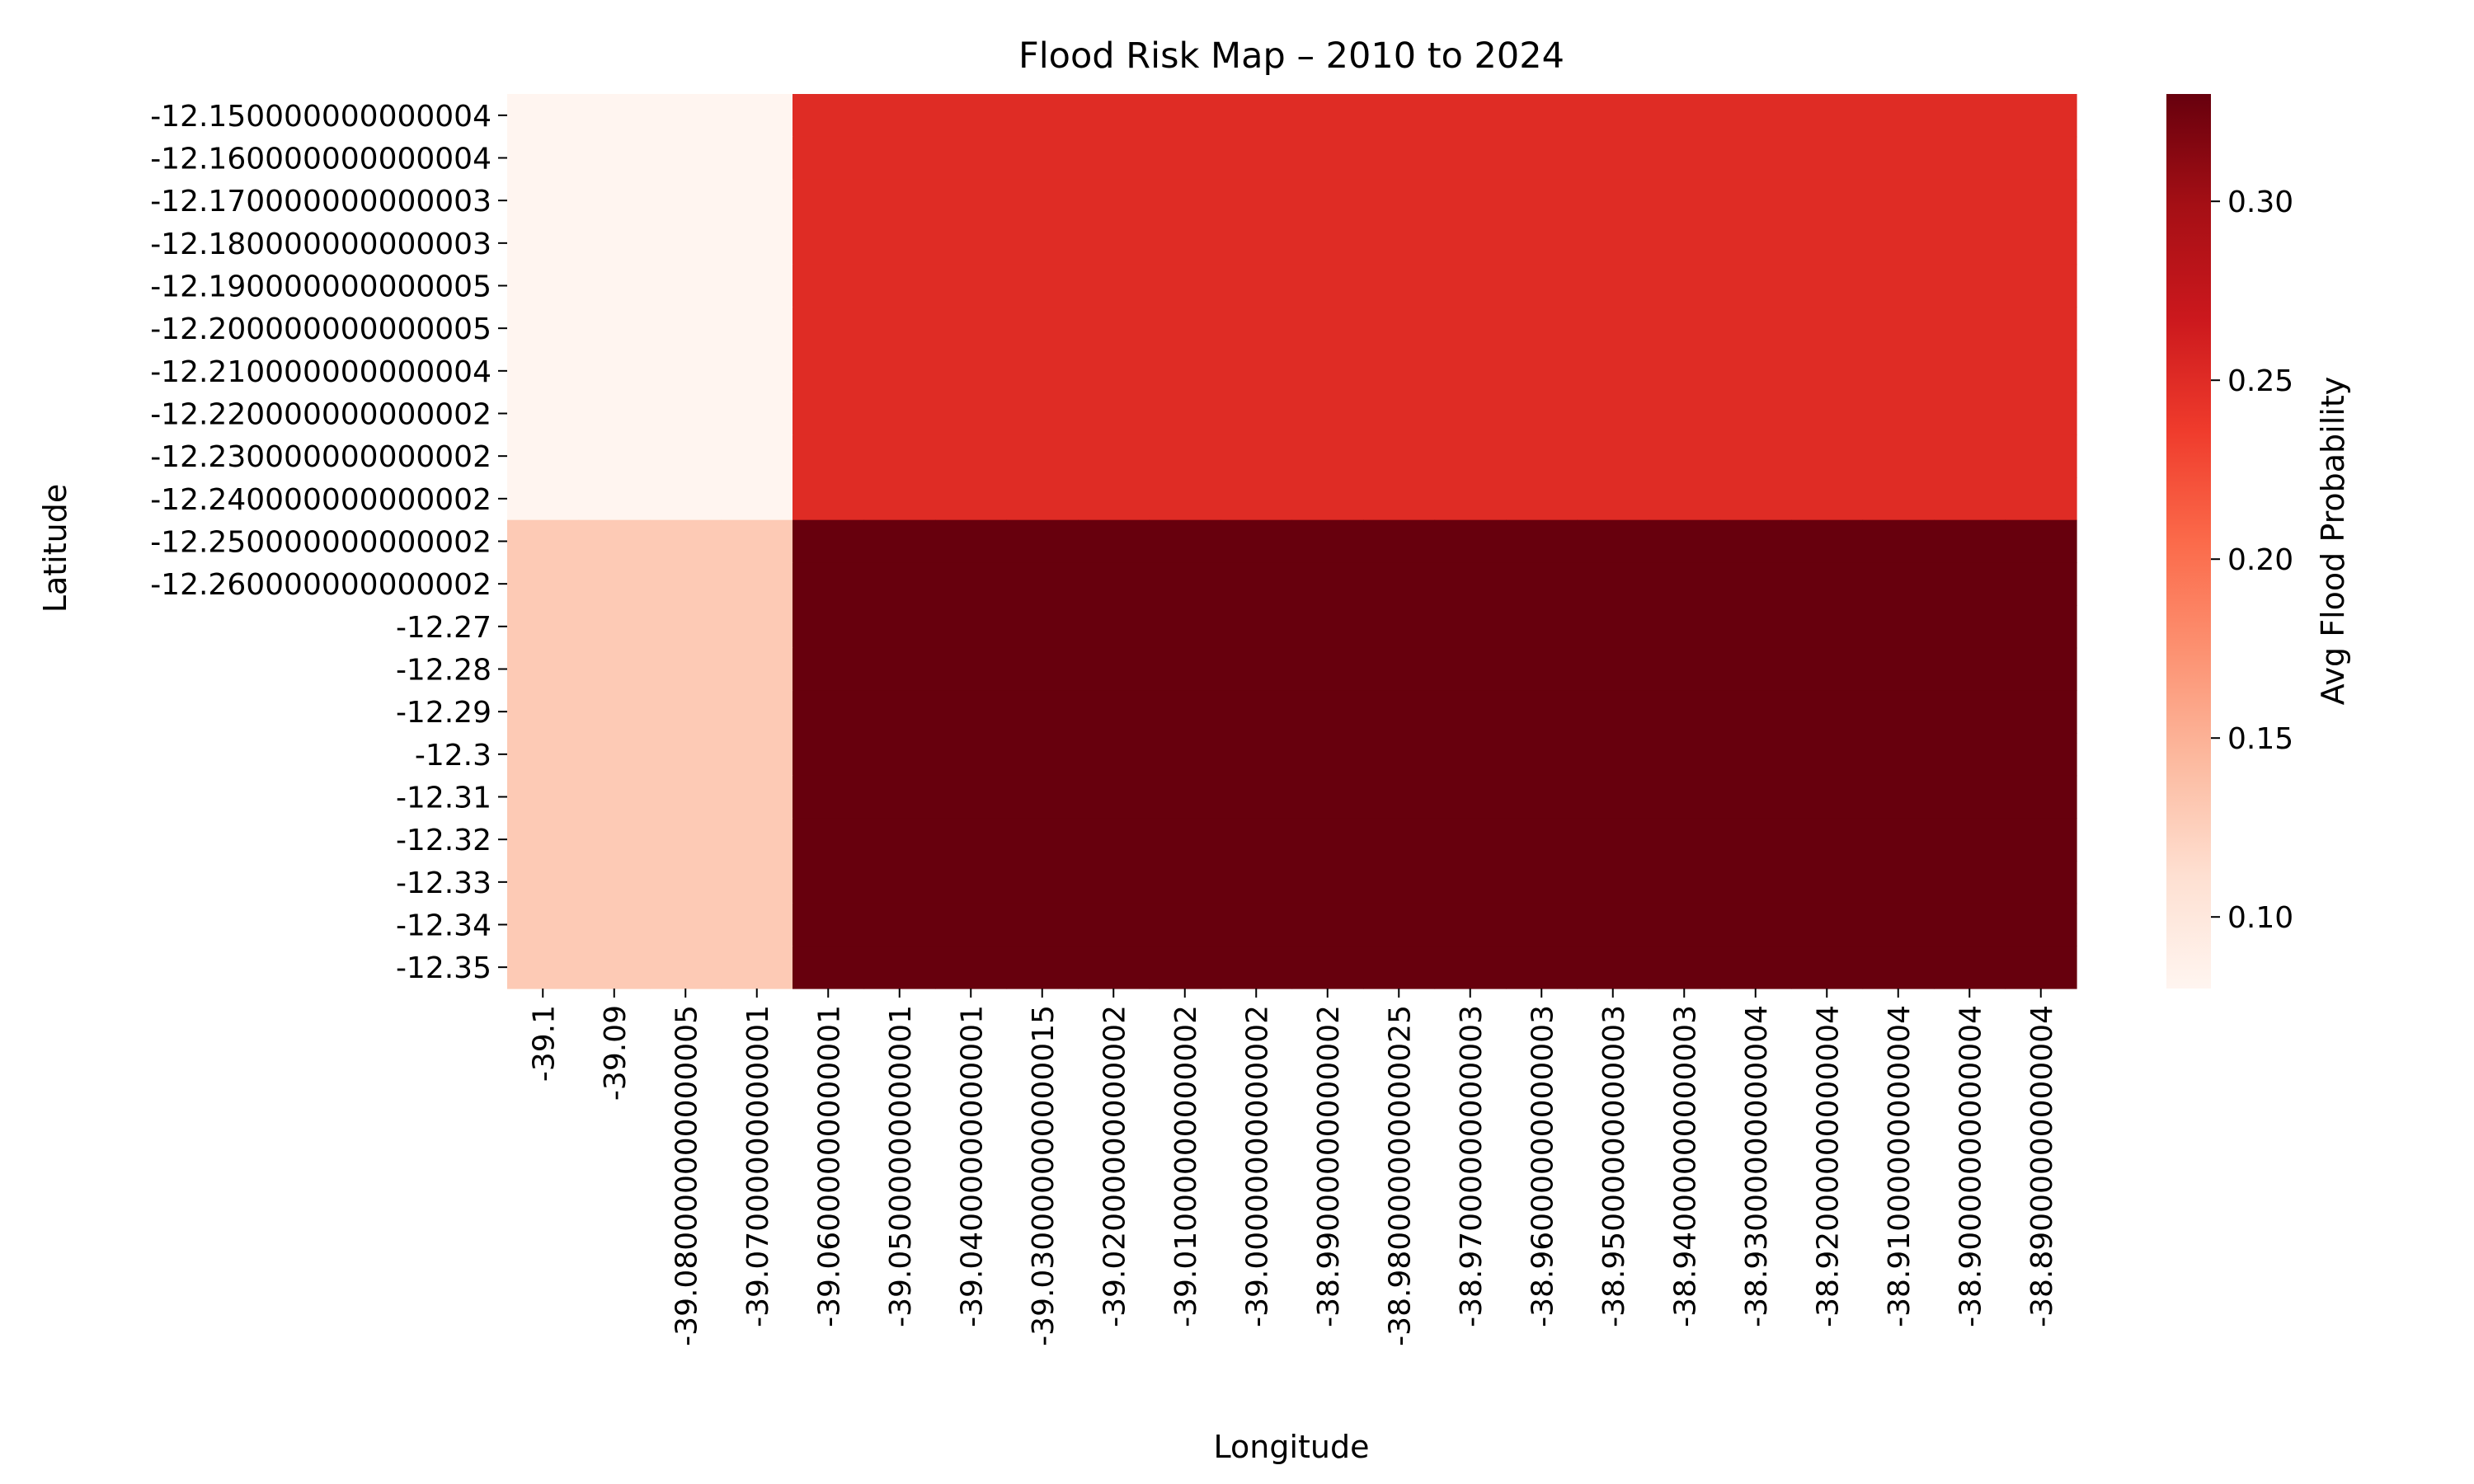 This screenshot has width=2474, height=1484. Describe the element at coordinates (1828, 1166) in the screenshot. I see `x-tick-label: -38.92000000000004` at that location.